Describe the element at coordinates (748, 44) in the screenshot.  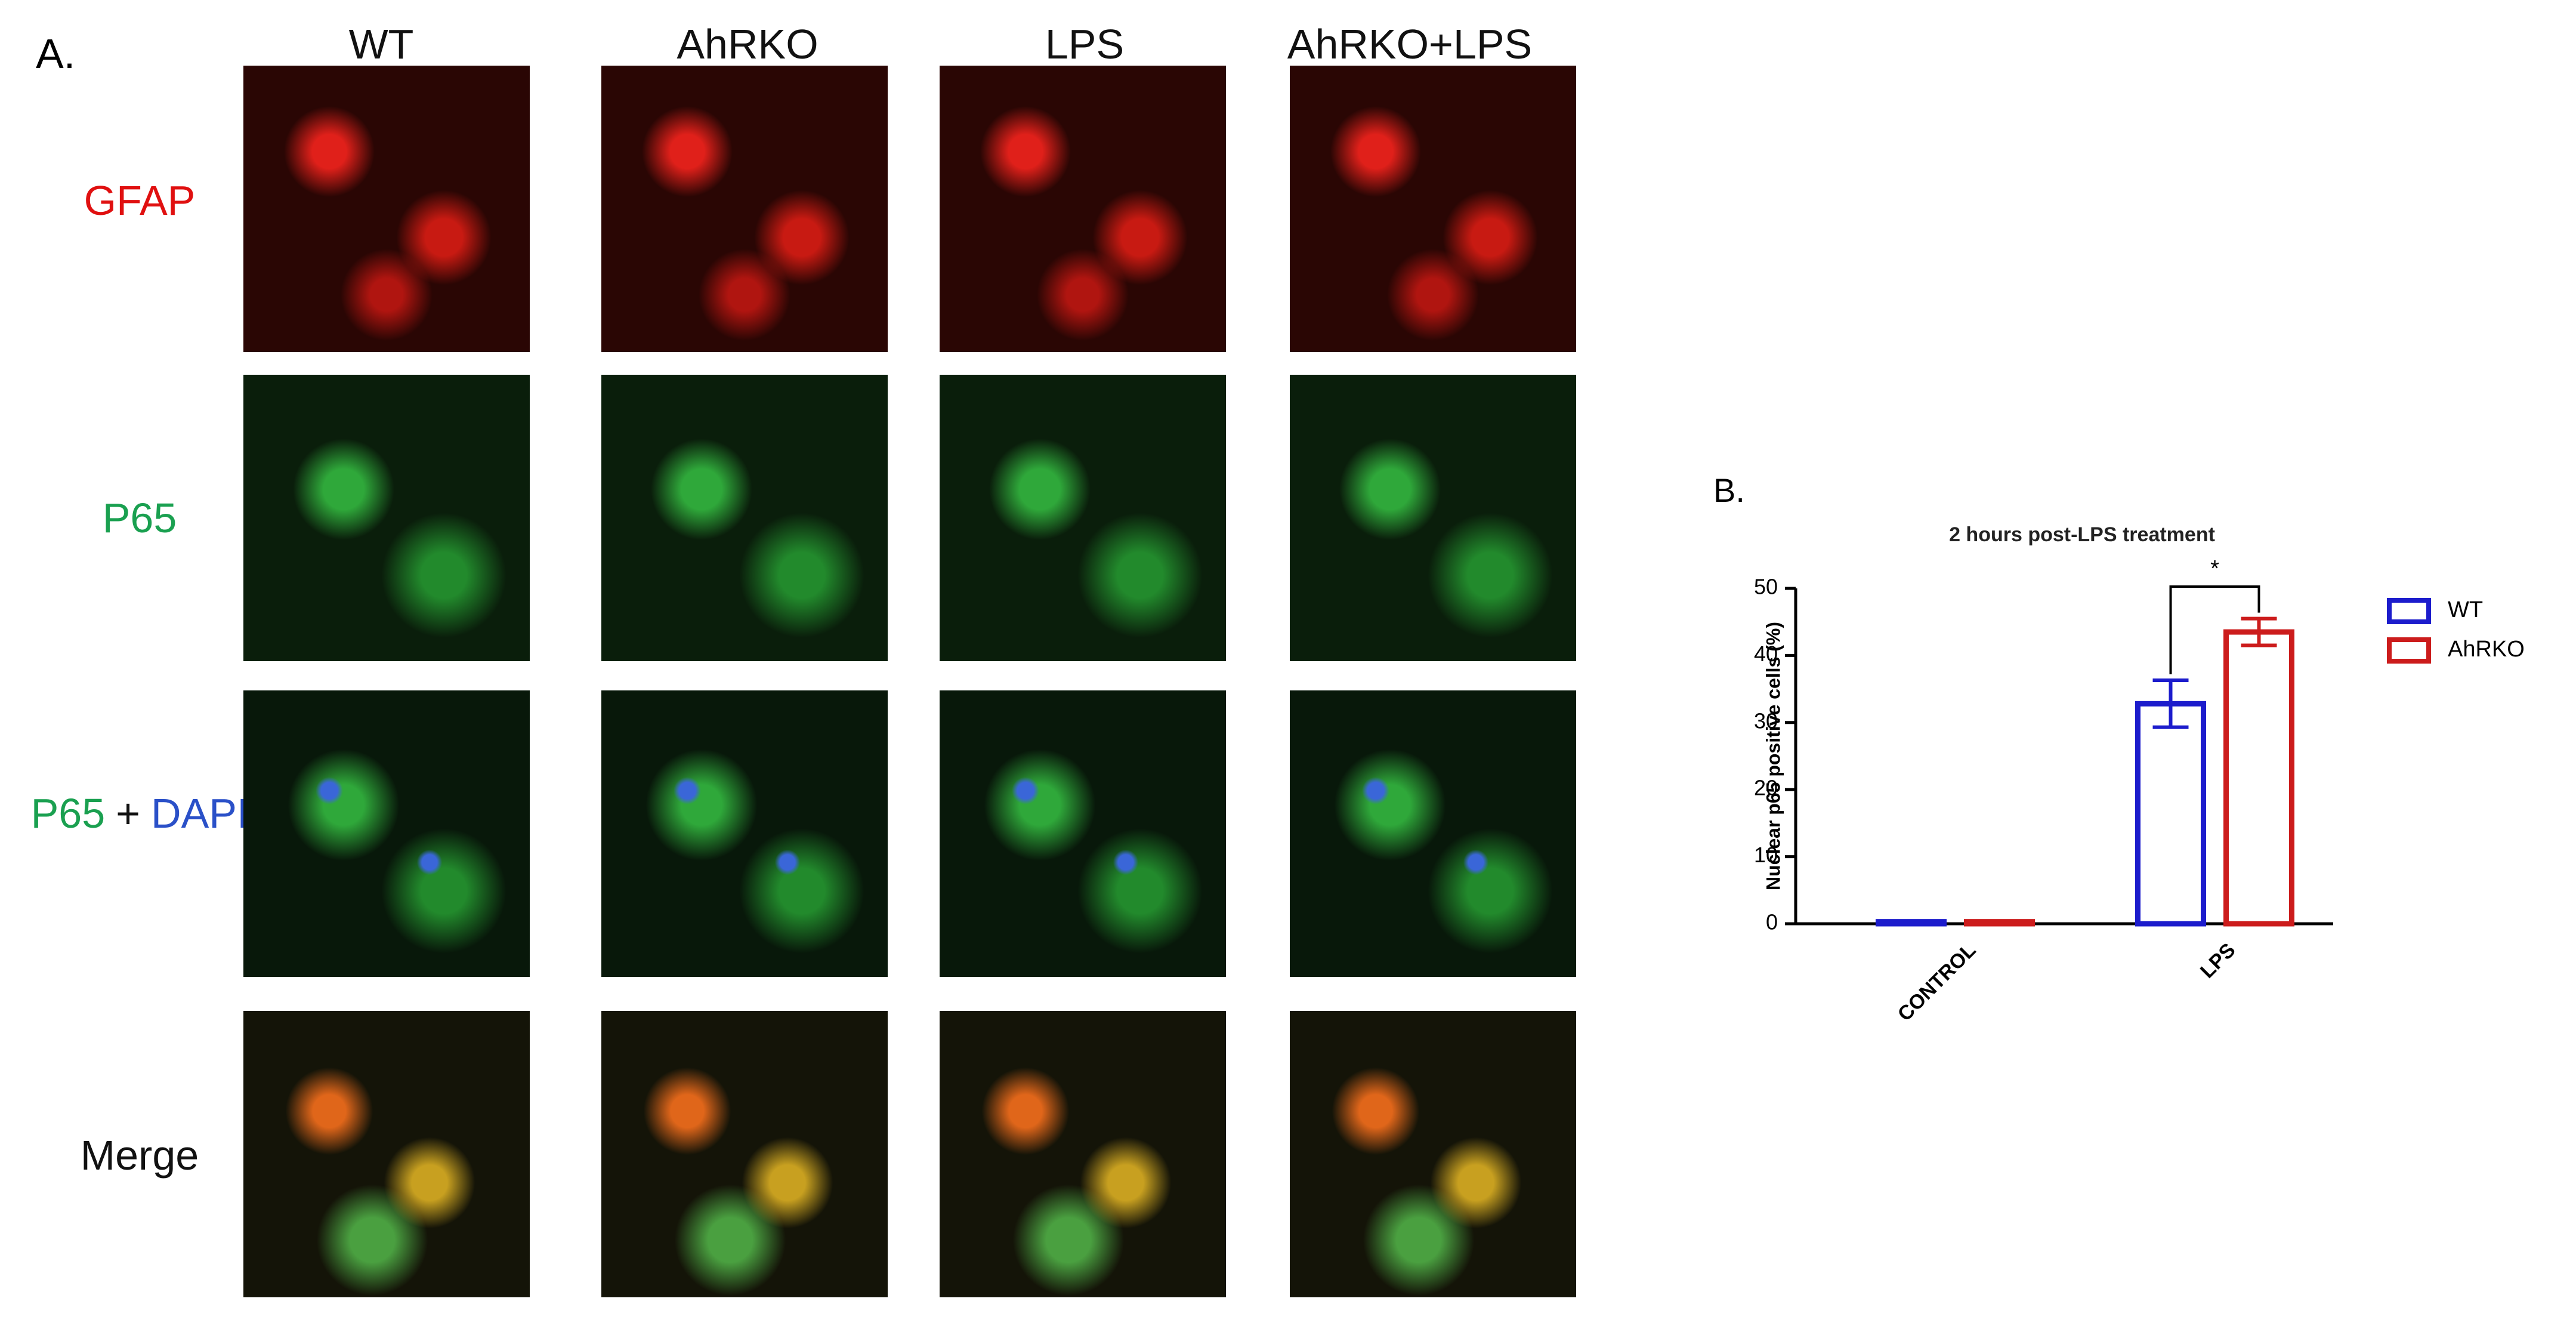
I see `column-header: AhRKO` at that location.